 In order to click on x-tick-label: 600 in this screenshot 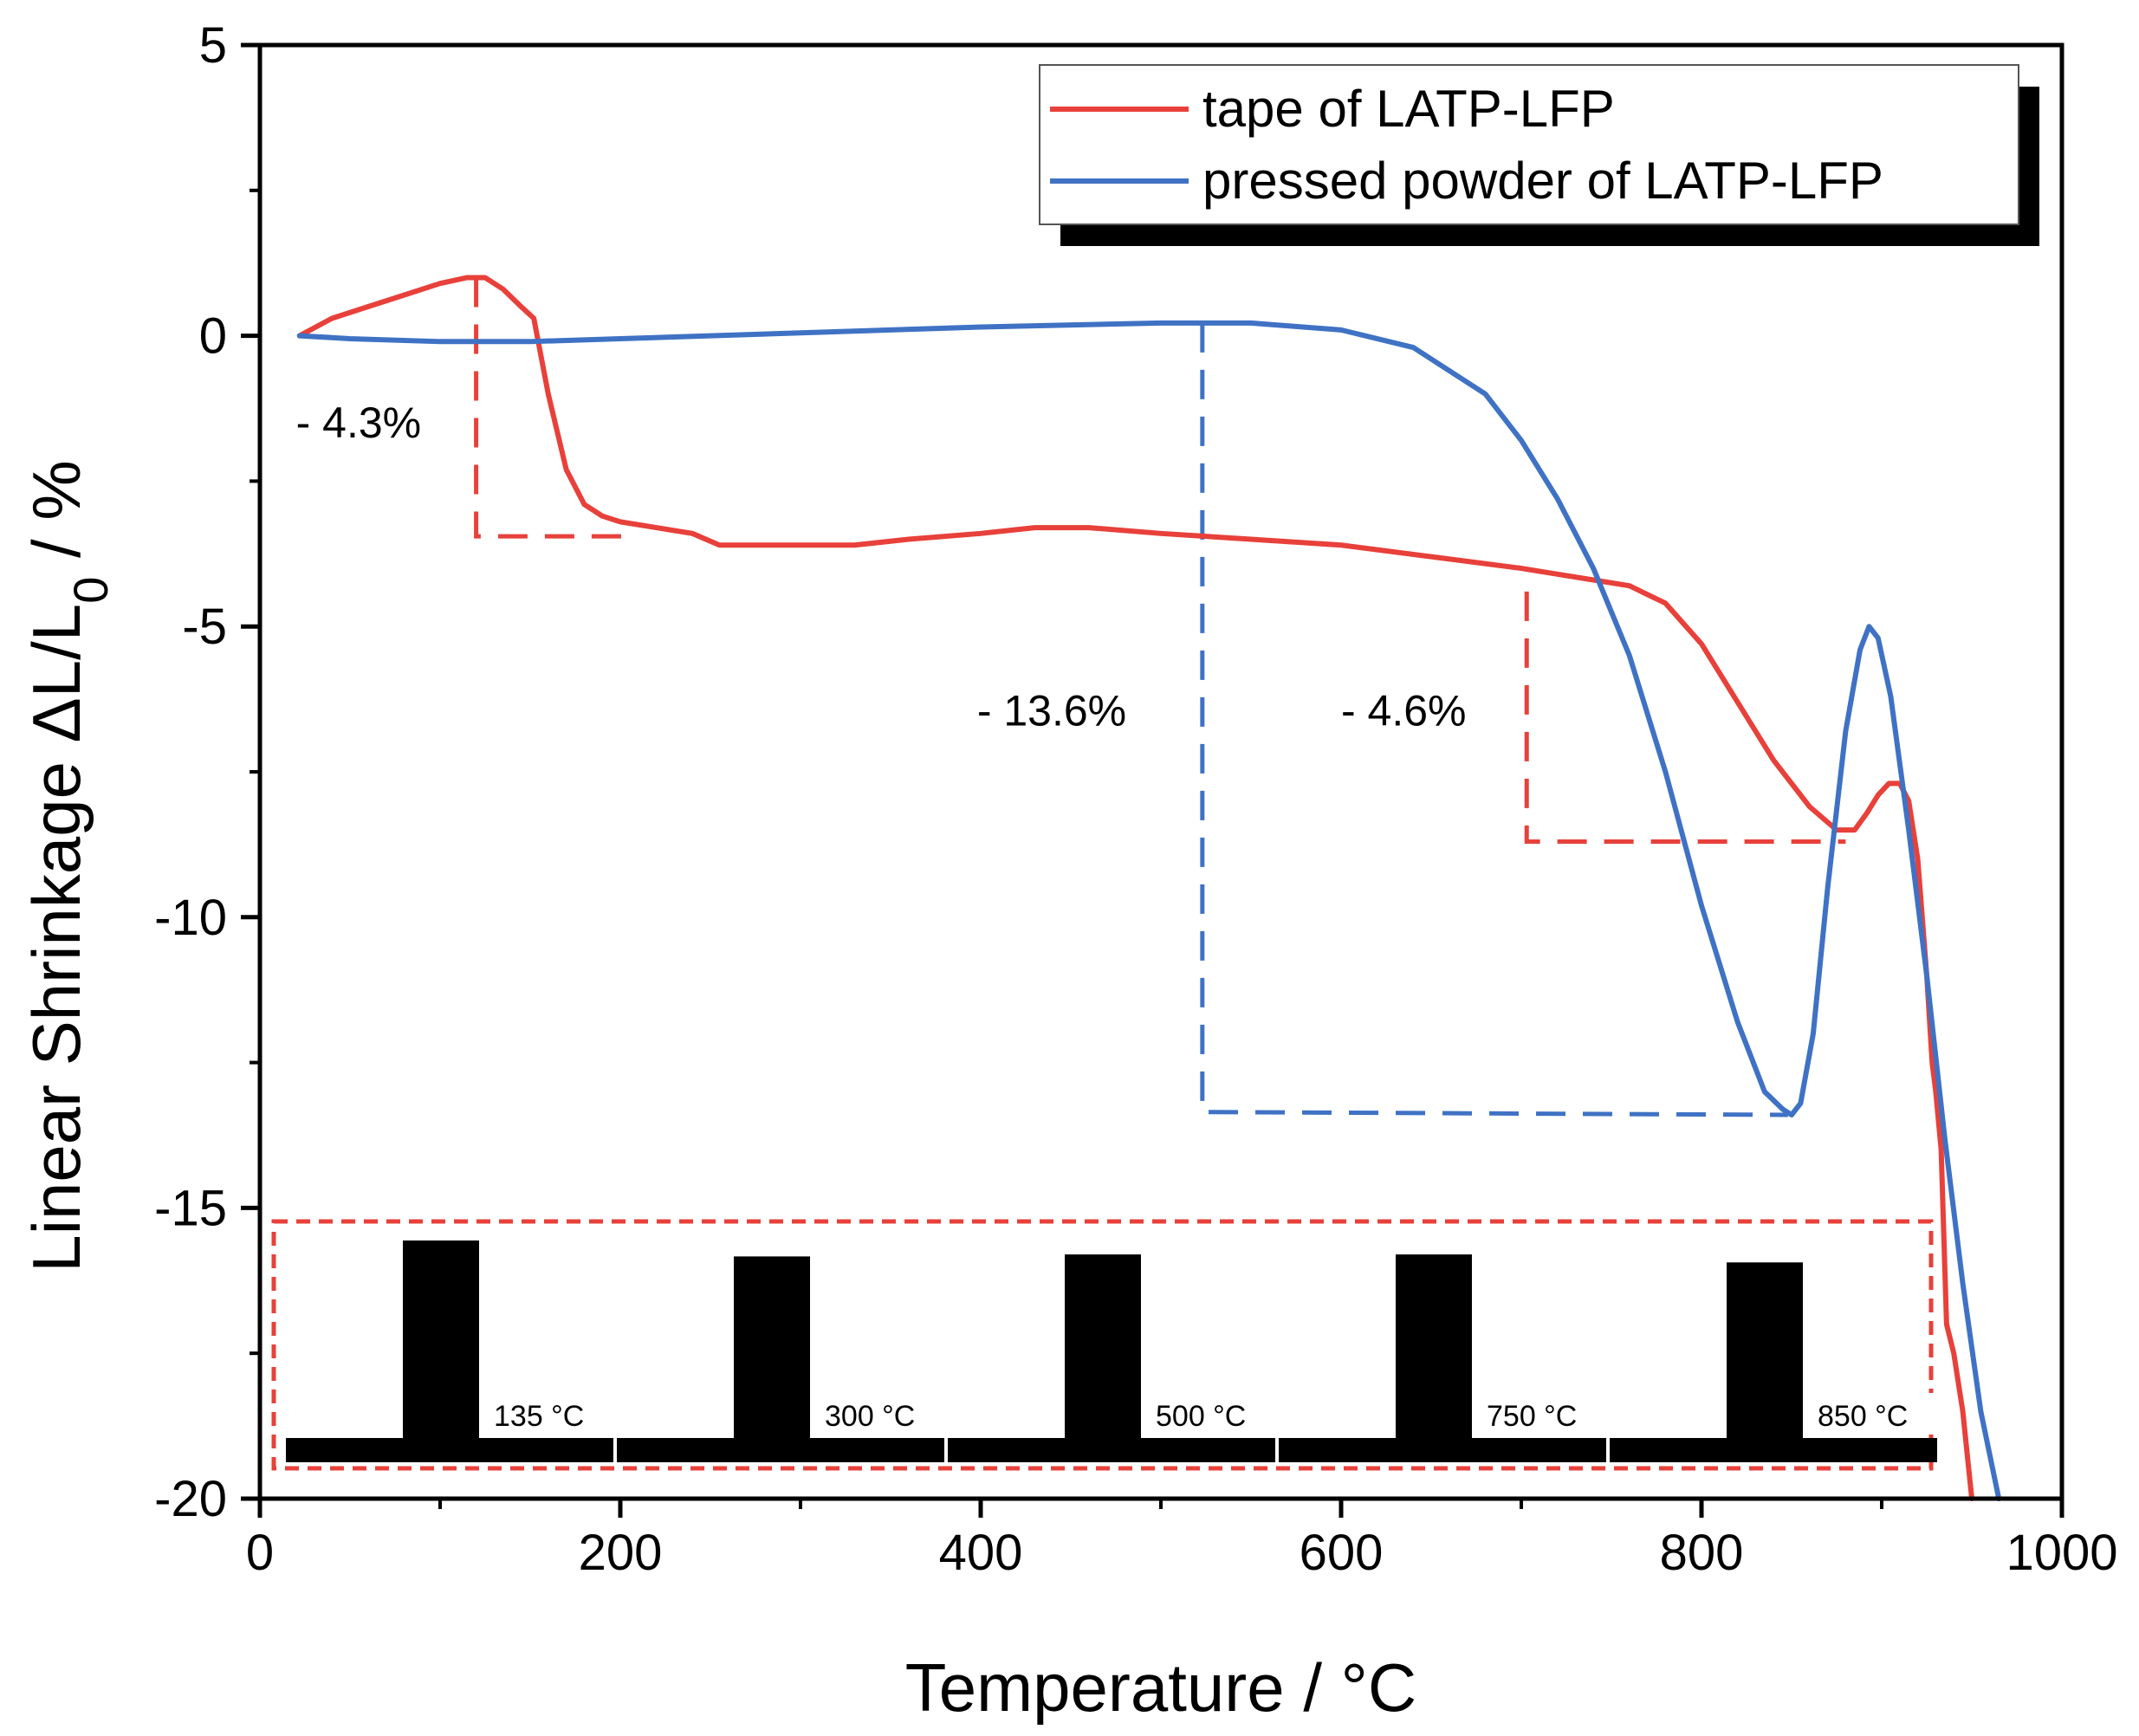, I will do `click(1342, 1553)`.